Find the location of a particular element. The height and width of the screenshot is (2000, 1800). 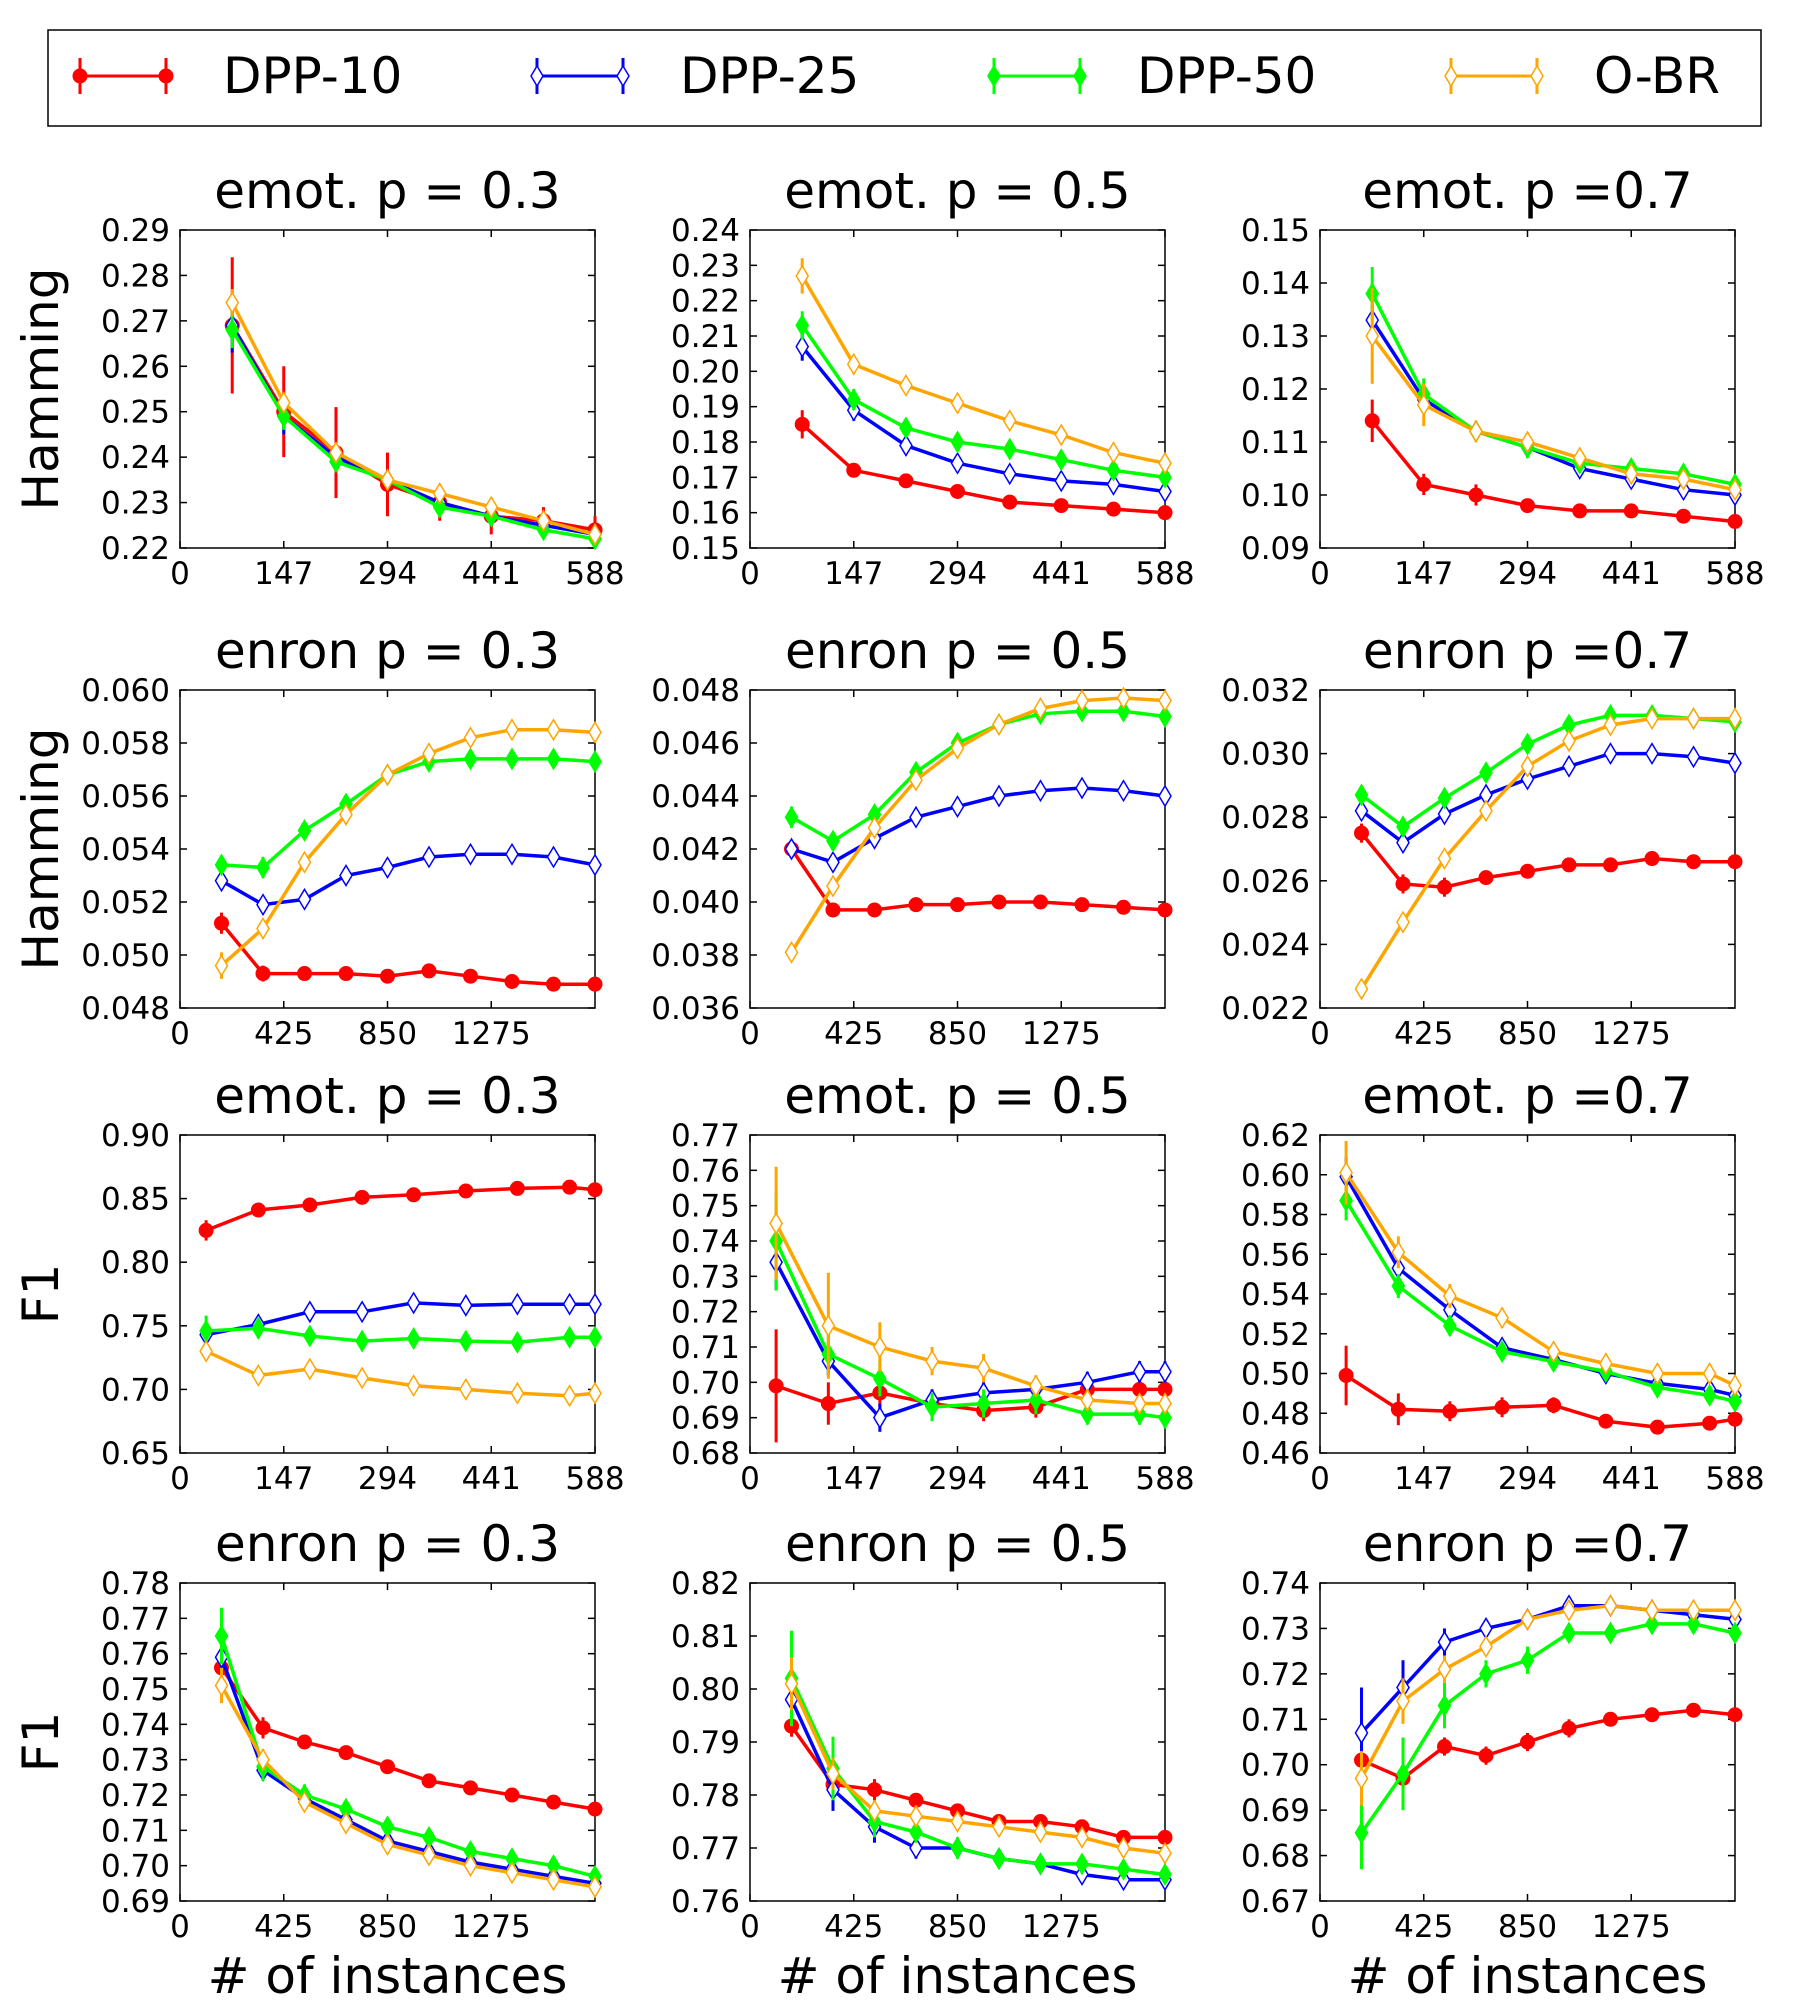

y-tick-label: 0.13 is located at coordinates (1275, 337).